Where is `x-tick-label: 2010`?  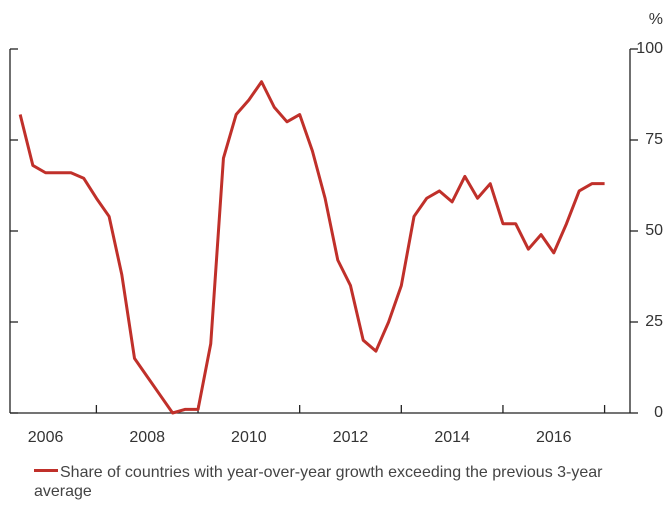 x-tick-label: 2010 is located at coordinates (249, 437).